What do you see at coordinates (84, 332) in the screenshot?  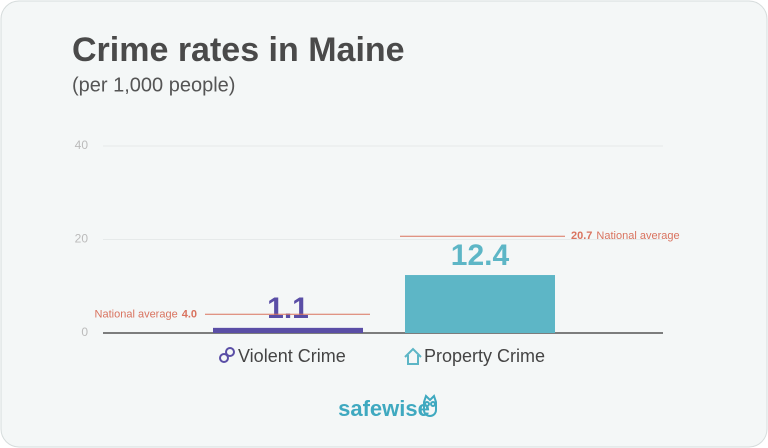 I see `y-tick-label: 0` at bounding box center [84, 332].